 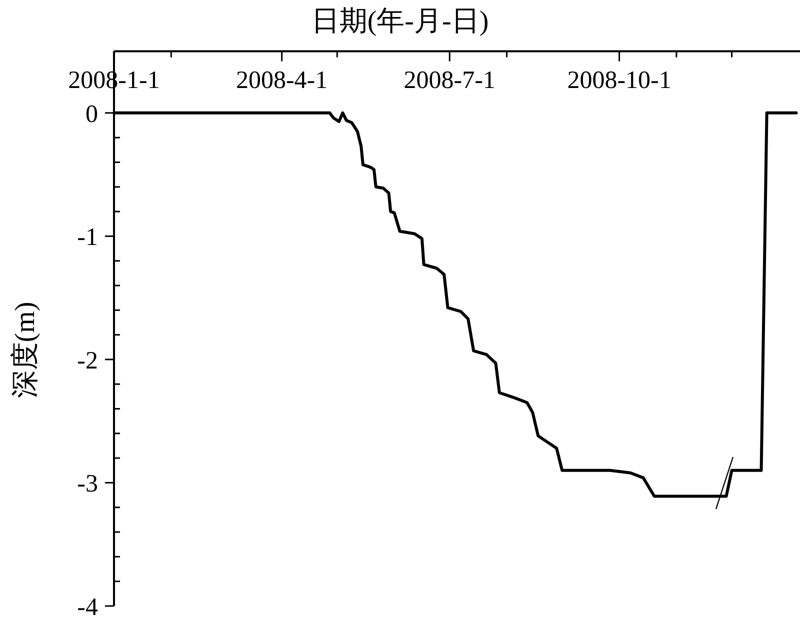 I want to click on y-tick-label: -3, so click(x=87, y=484).